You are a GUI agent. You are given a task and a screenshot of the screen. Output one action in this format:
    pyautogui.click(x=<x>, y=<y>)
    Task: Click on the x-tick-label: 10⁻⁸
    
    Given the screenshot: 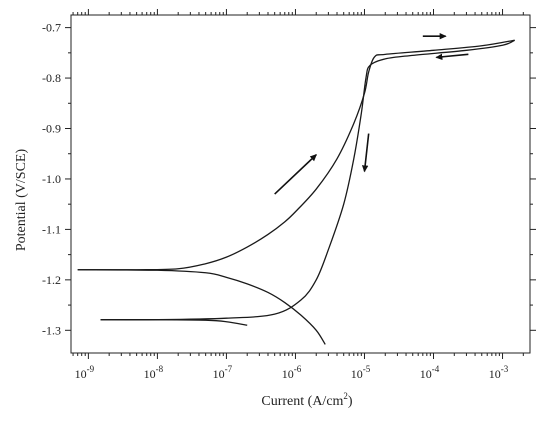 What is the action you would take?
    pyautogui.click(x=154, y=372)
    